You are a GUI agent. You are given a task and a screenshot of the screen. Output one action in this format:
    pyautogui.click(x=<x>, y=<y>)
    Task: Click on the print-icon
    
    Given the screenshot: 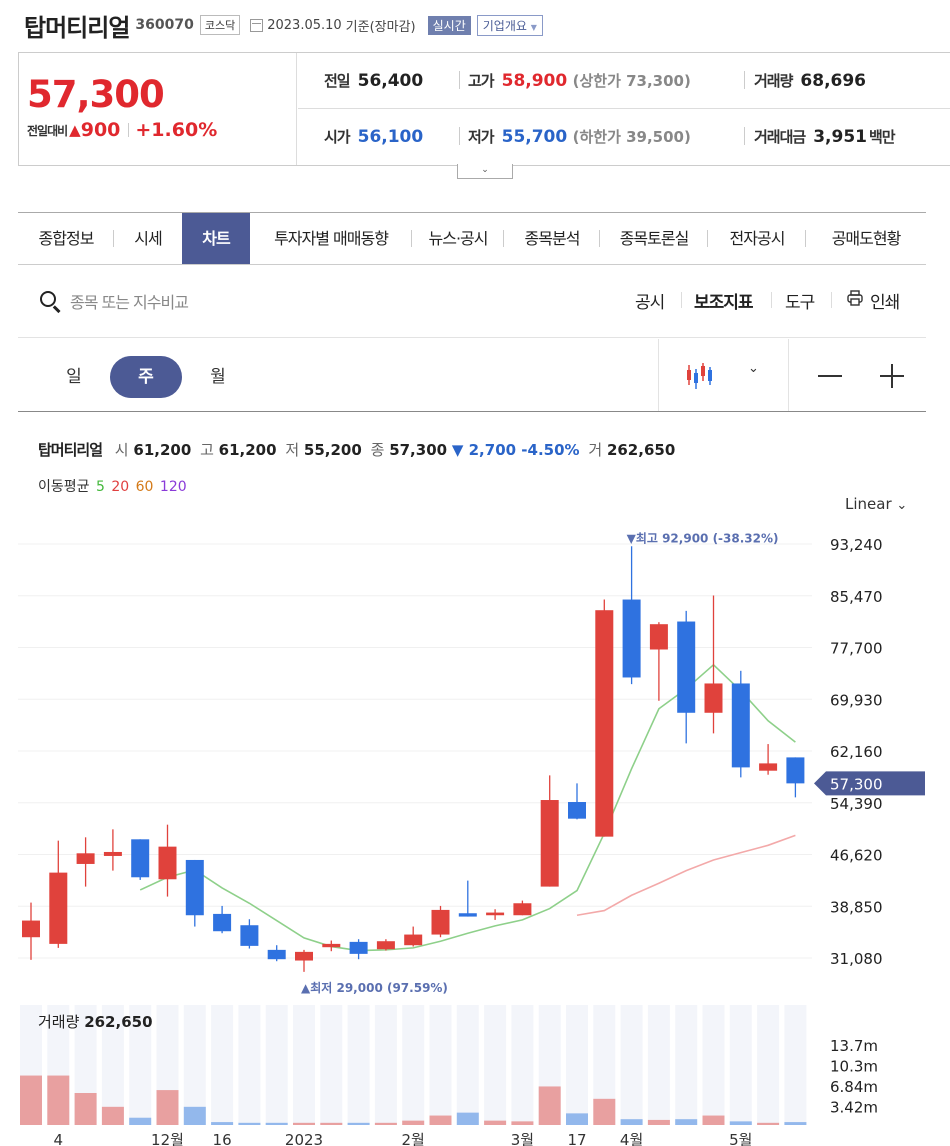 What is the action you would take?
    pyautogui.click(x=855, y=298)
    